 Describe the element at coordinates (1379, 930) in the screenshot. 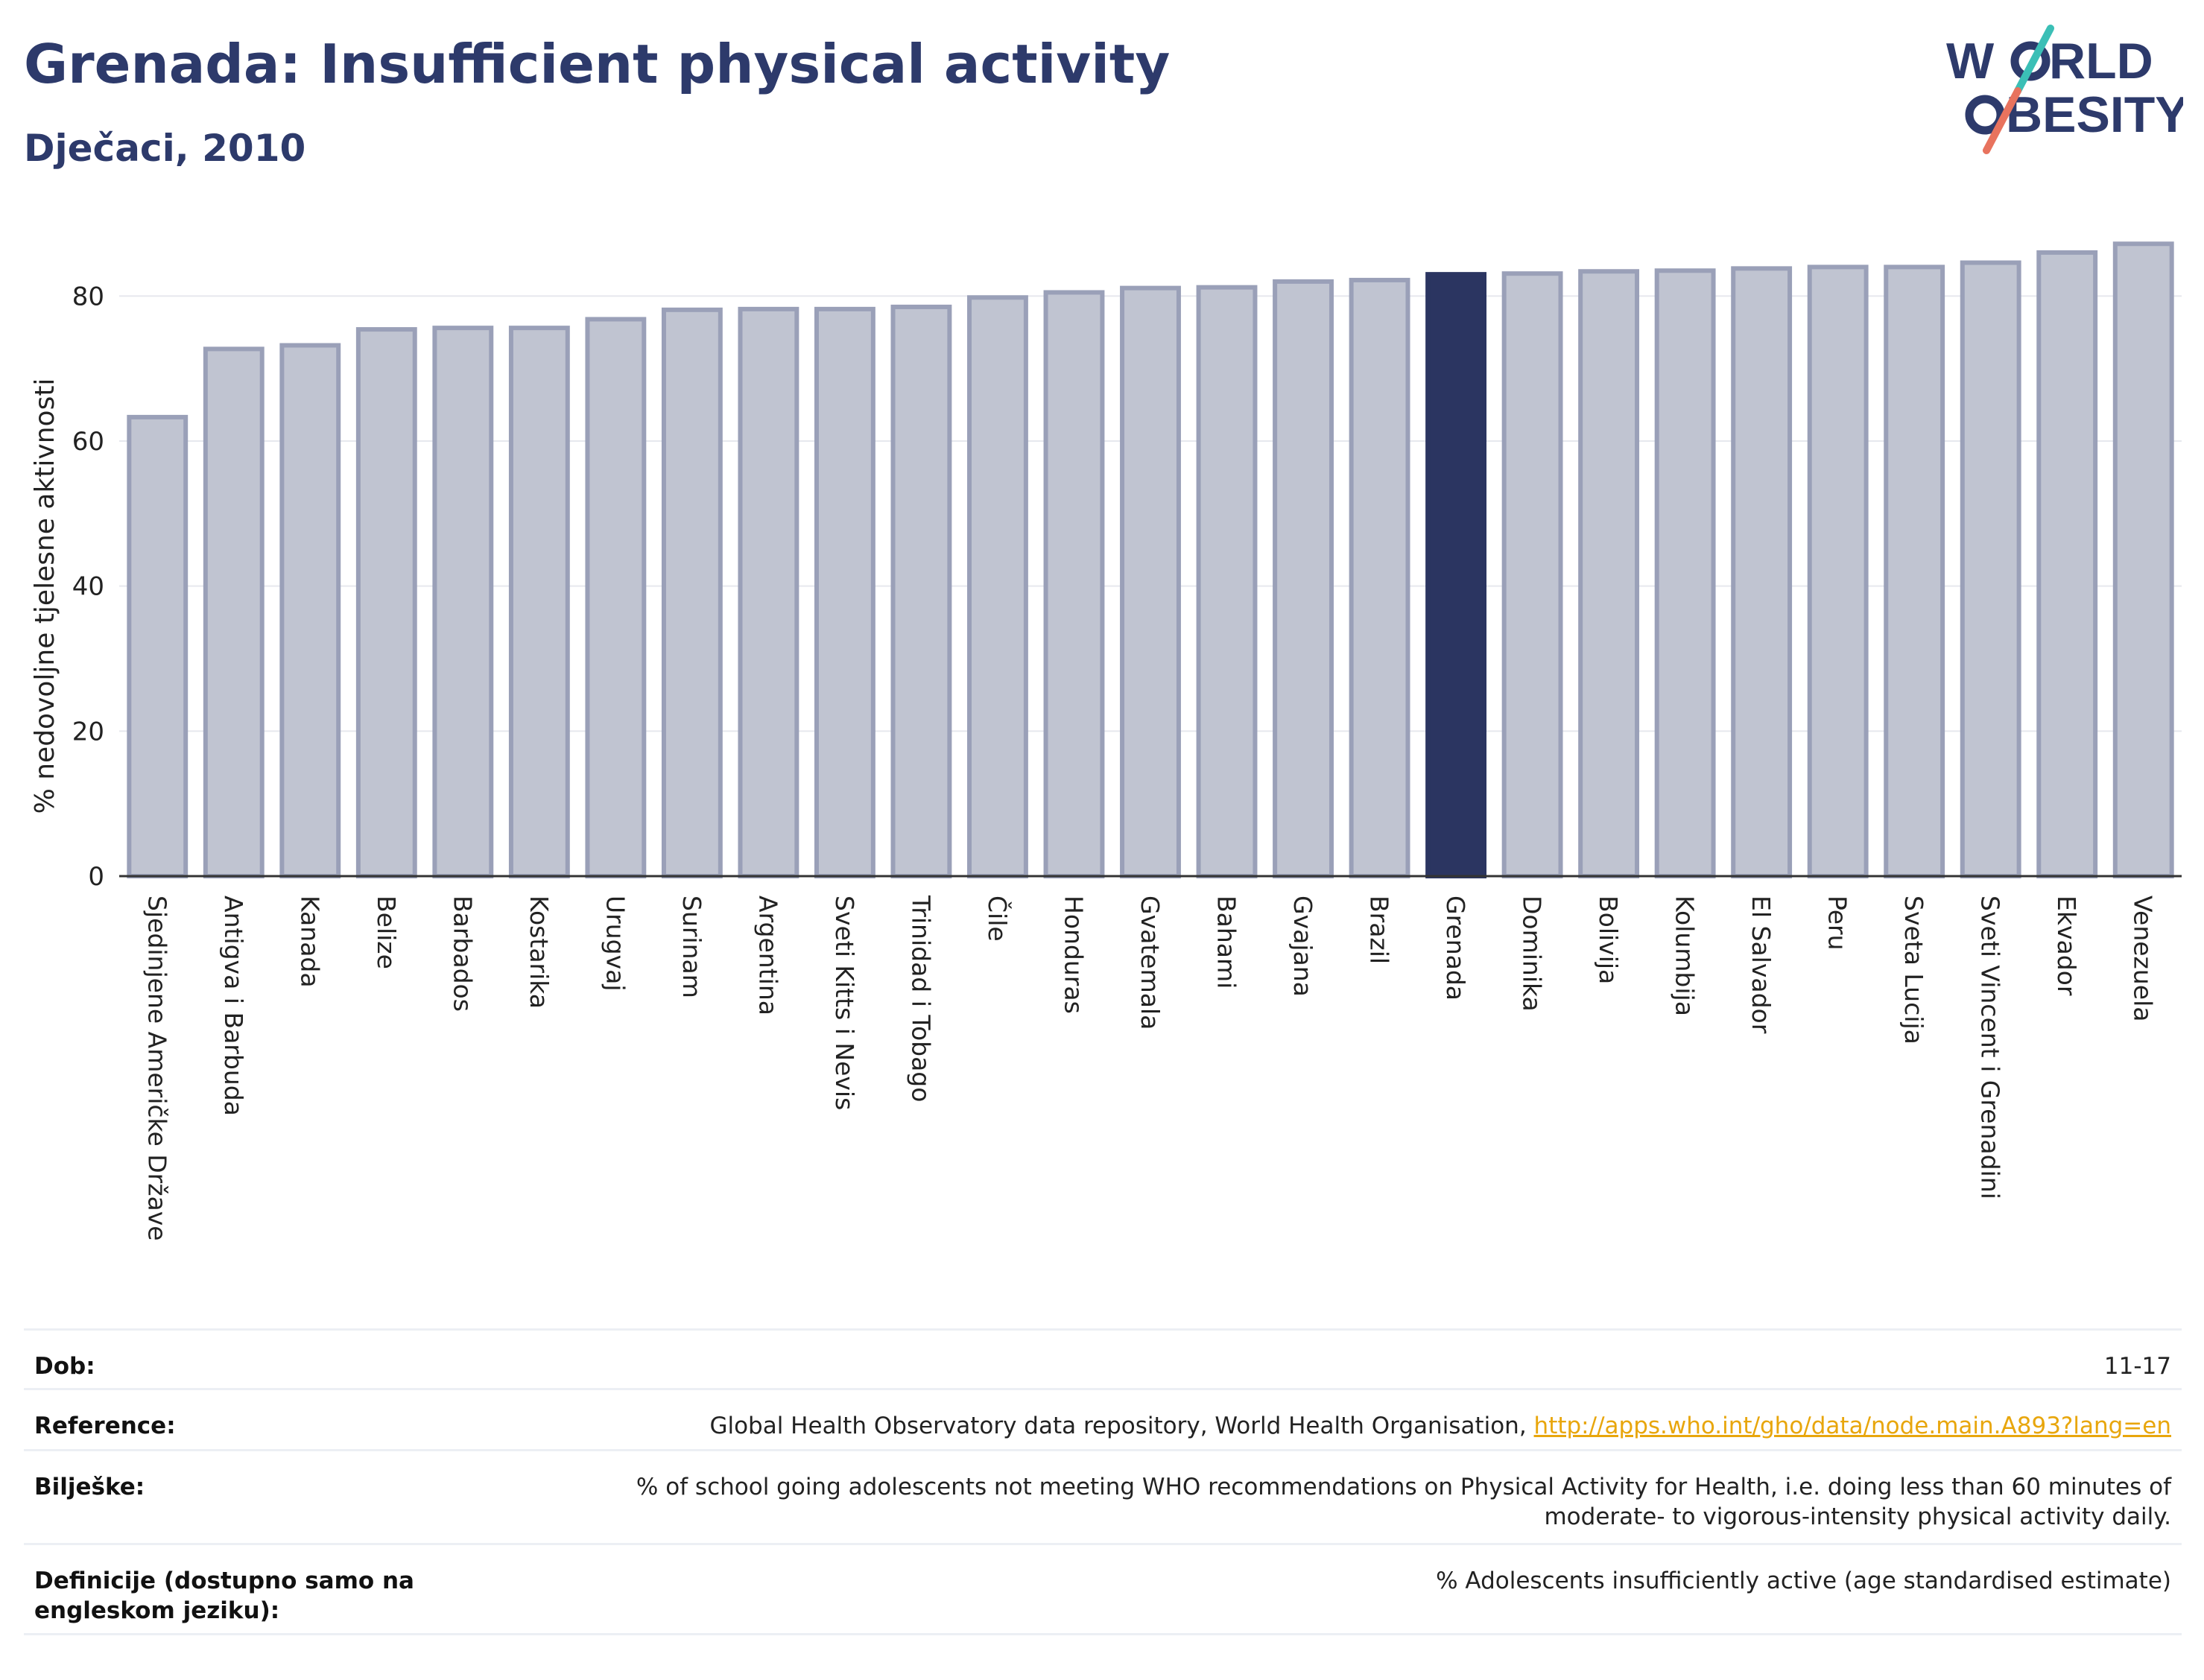

I see `x-tick-label: Brazil` at that location.